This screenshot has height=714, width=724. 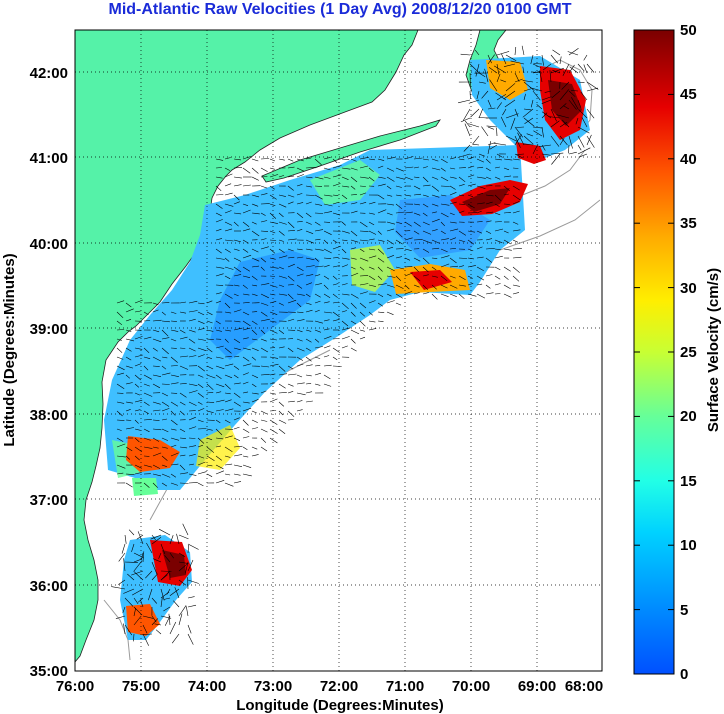 I want to click on y-tick-label: 40:00, so click(x=49, y=244).